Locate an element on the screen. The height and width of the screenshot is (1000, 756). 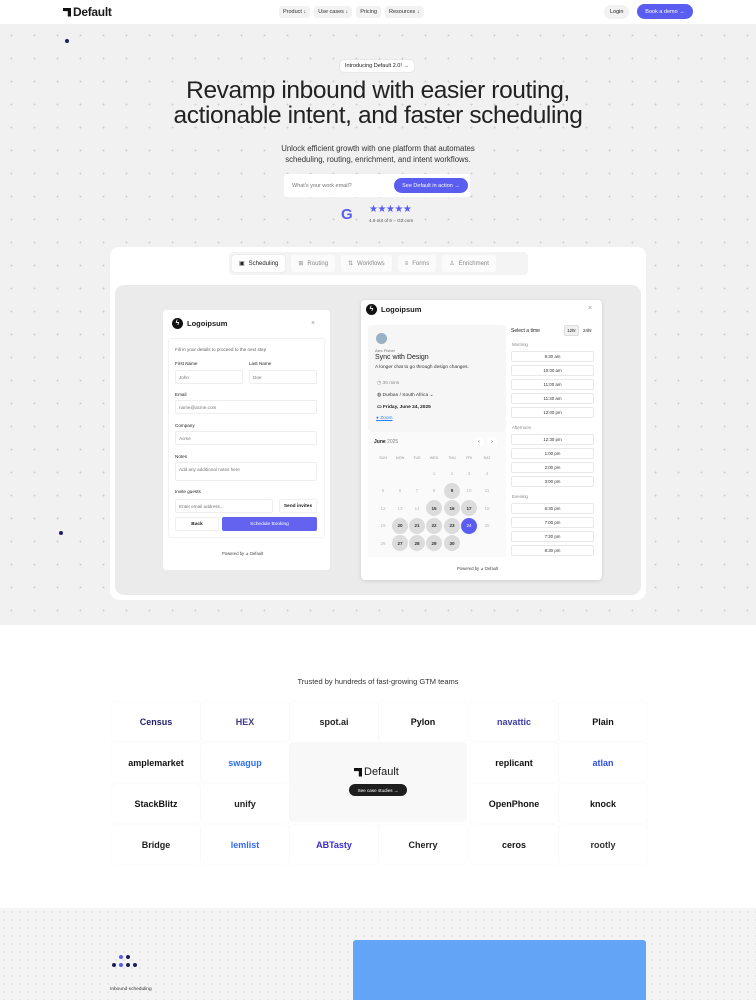
calendar-day: 23 is located at coordinates (452, 525).